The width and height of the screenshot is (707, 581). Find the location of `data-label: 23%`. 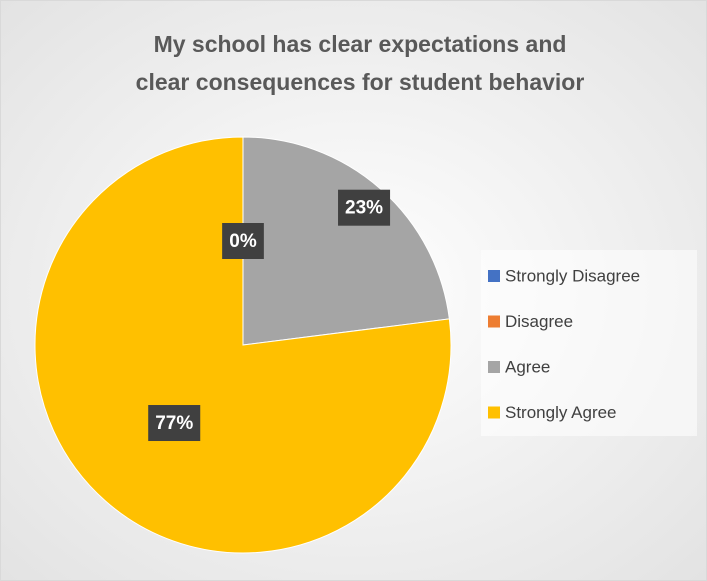

data-label: 23% is located at coordinates (364, 207).